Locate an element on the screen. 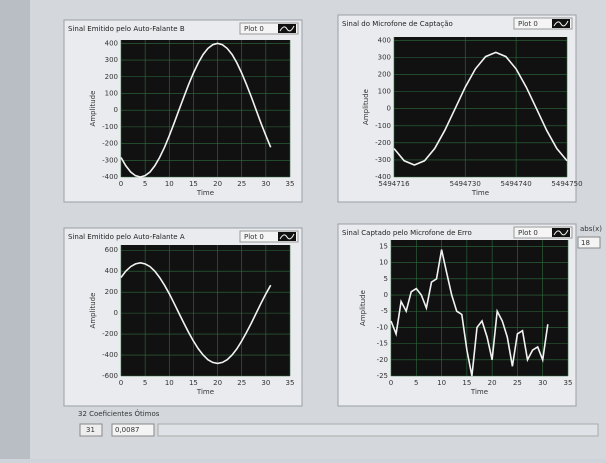 This screenshot has width=606, height=463. array-empty-elements is located at coordinates (378, 430).